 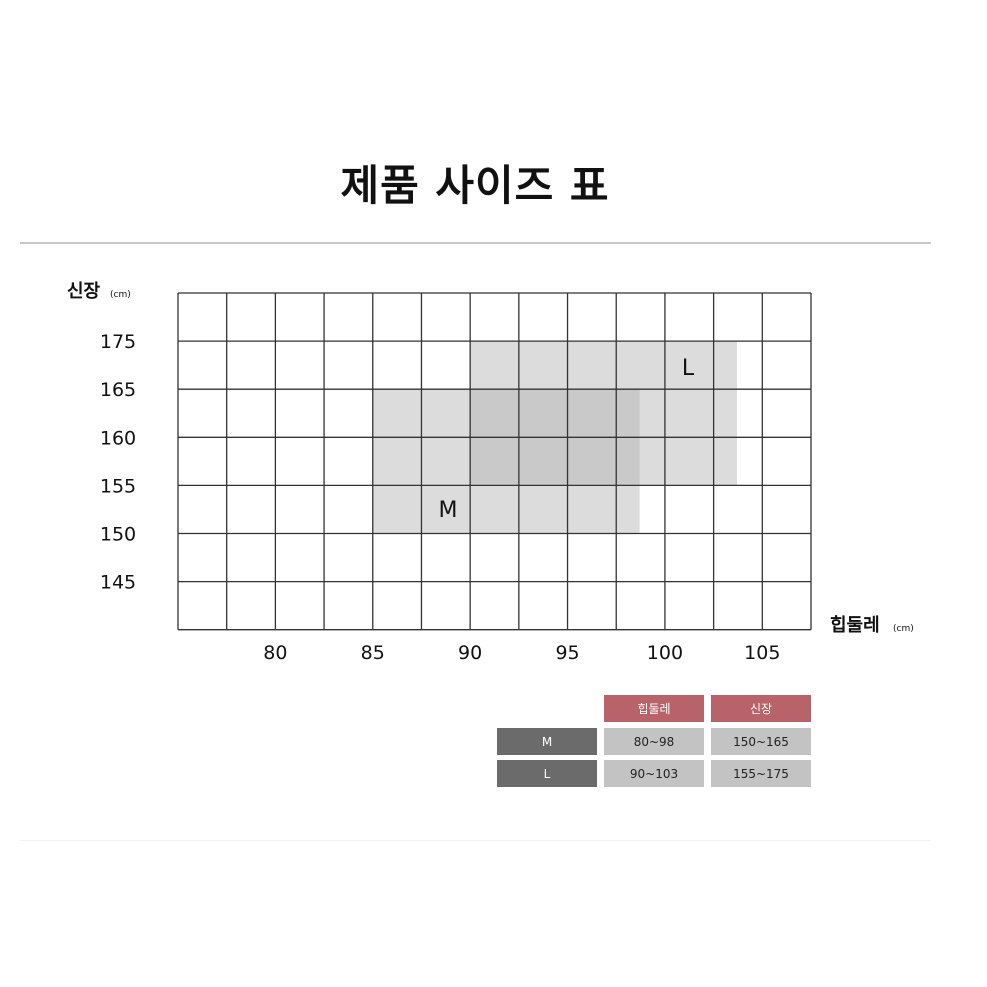 I want to click on table-size-m: M, so click(x=547, y=741).